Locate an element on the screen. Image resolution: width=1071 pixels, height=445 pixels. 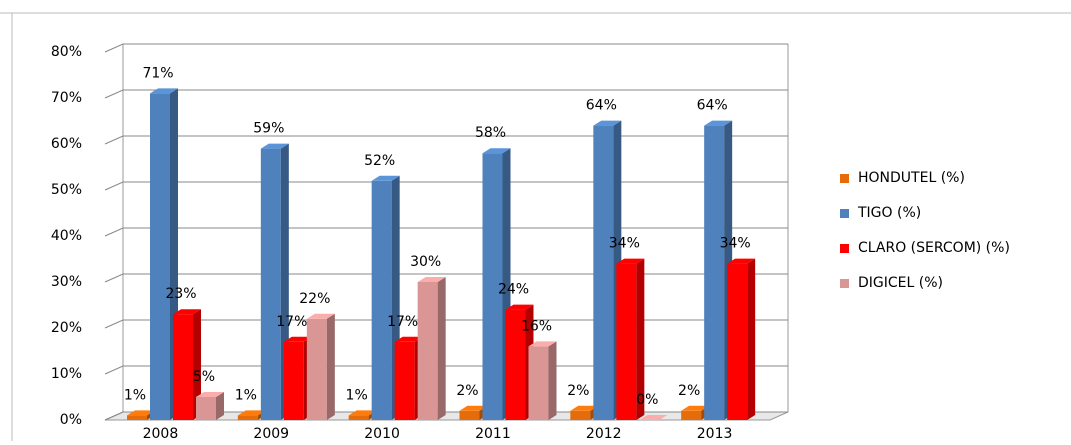
legend-label: DIGICEL (%) is located at coordinates (900, 283).